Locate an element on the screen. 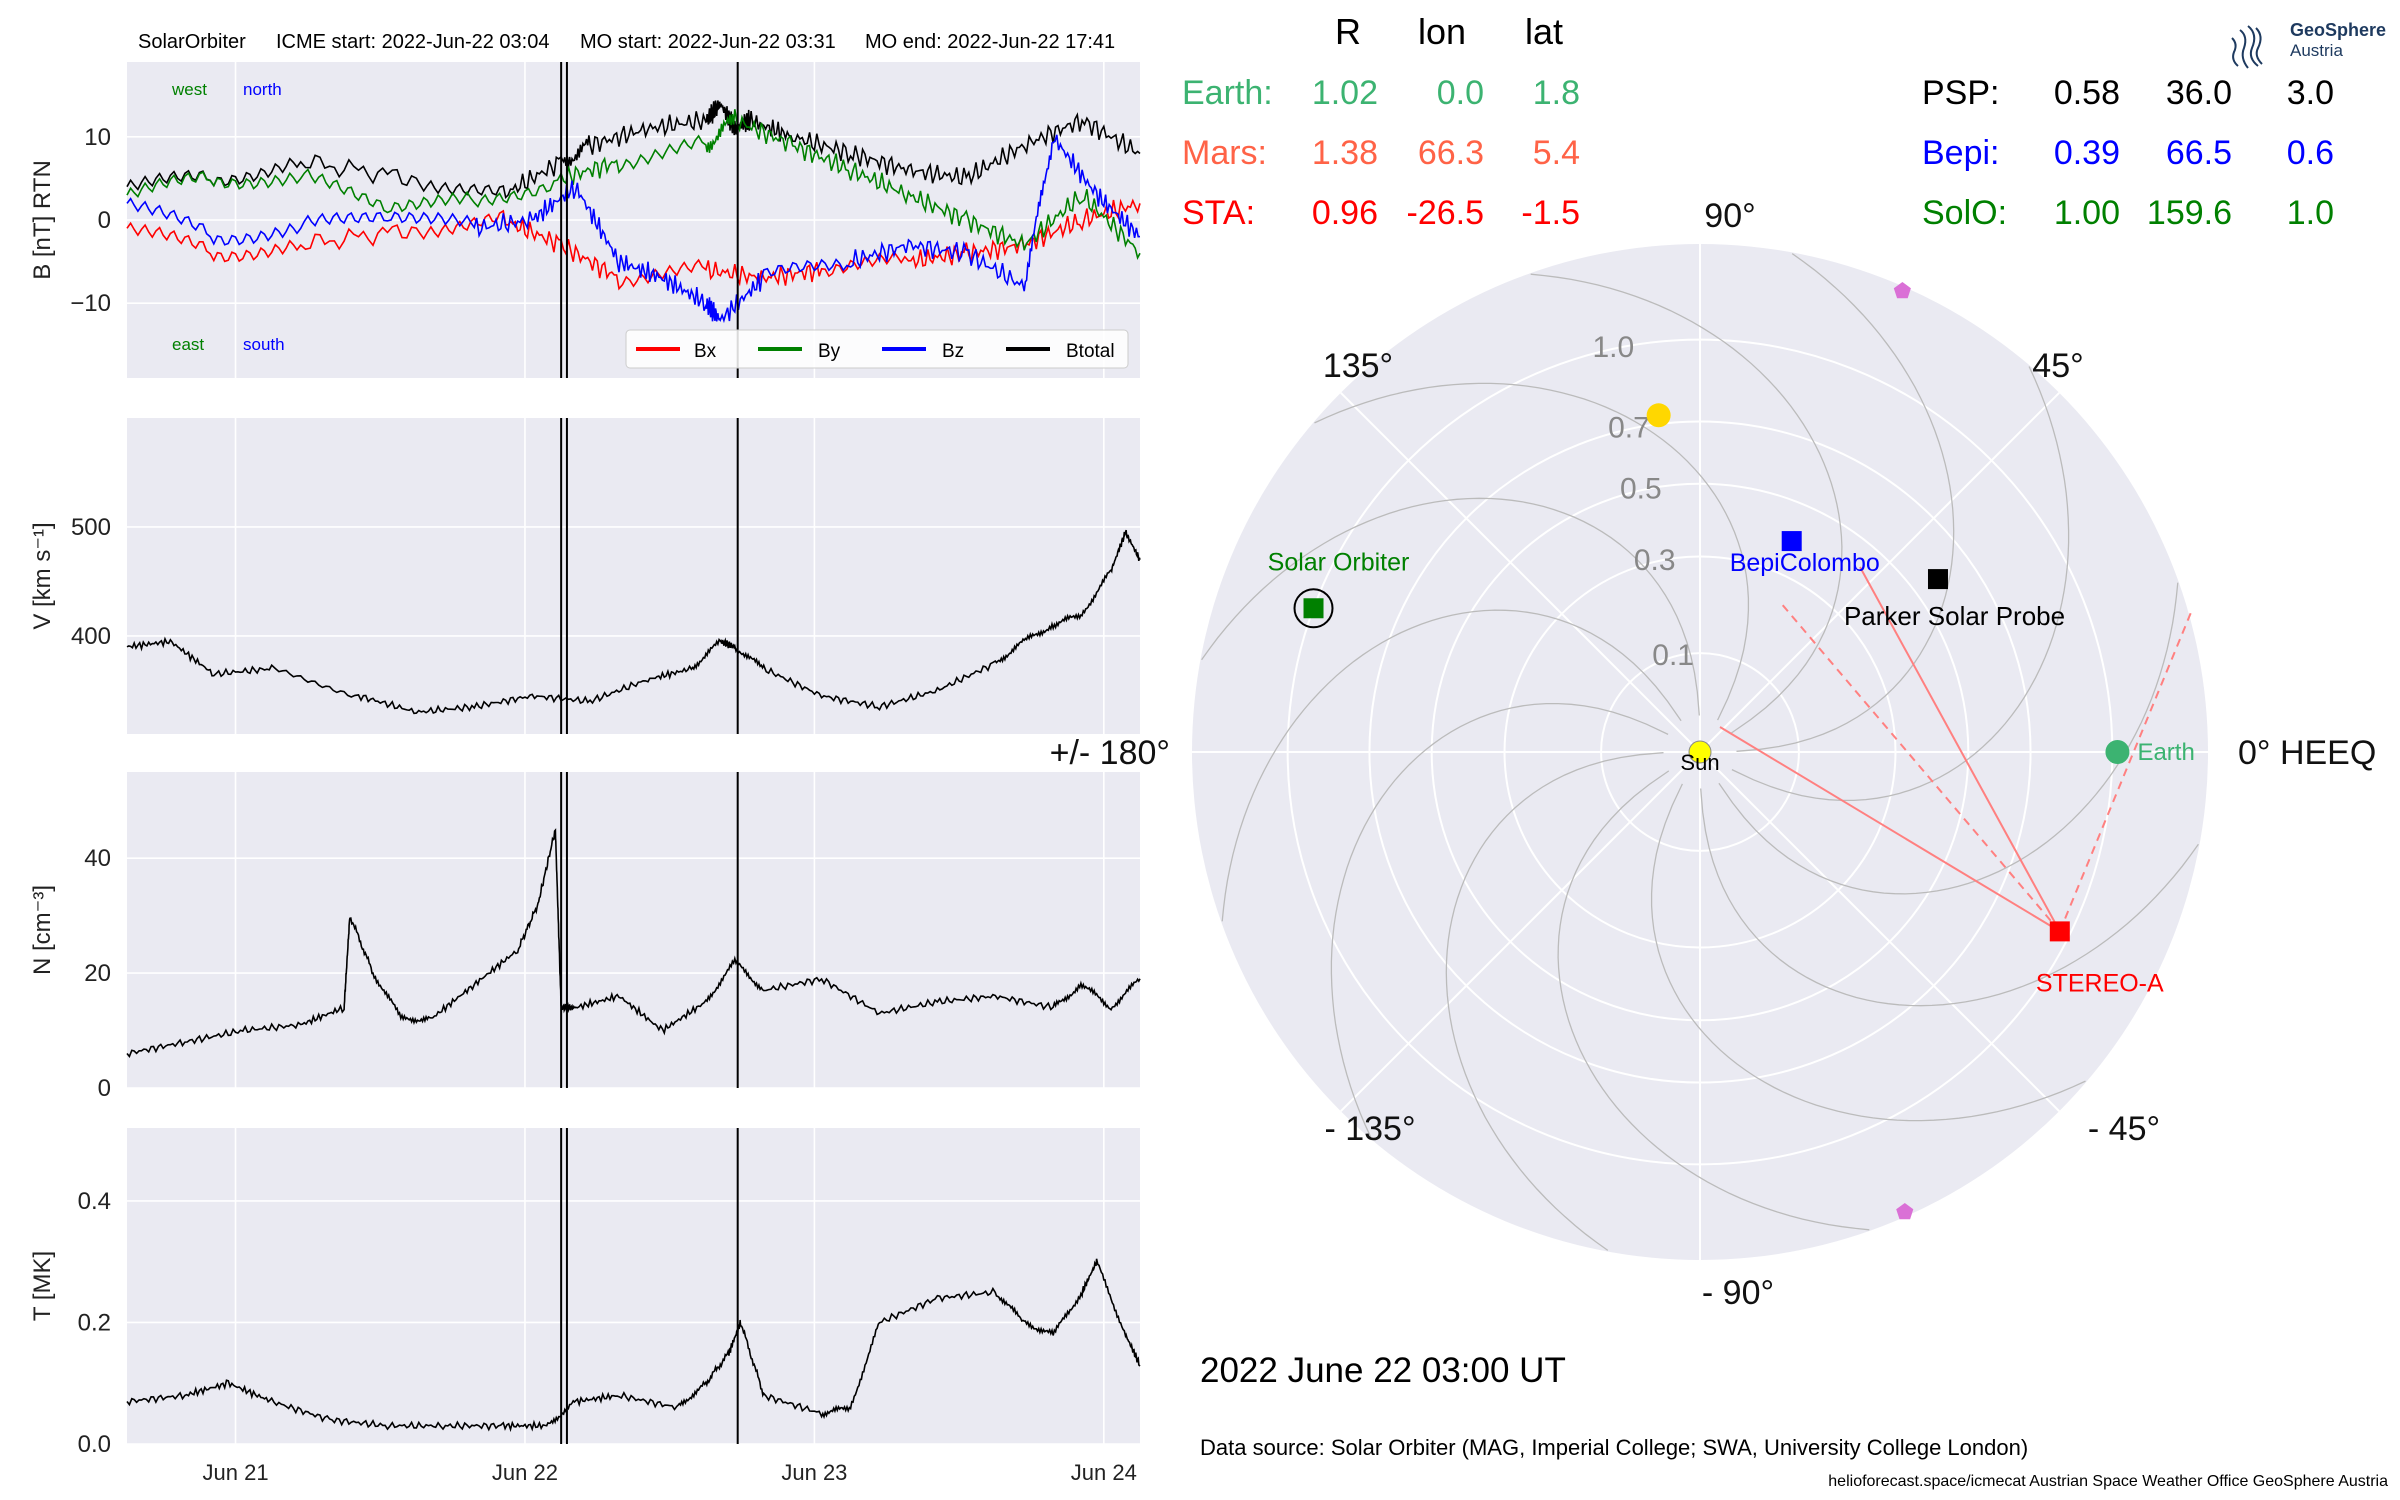 The image size is (2400, 1500). position-lat: 5.4 is located at coordinates (1556, 153).